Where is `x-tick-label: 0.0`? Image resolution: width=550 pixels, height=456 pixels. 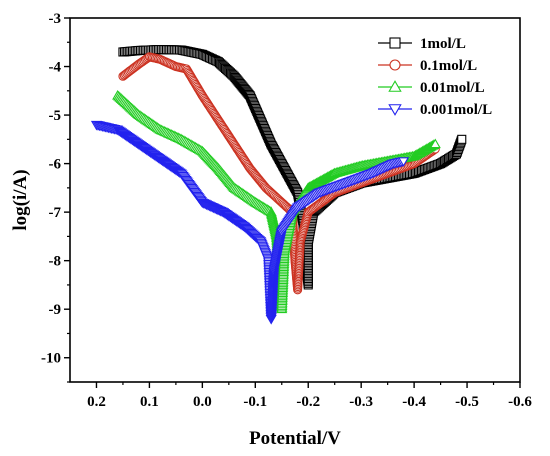 x-tick-label: 0.0 is located at coordinates (202, 402).